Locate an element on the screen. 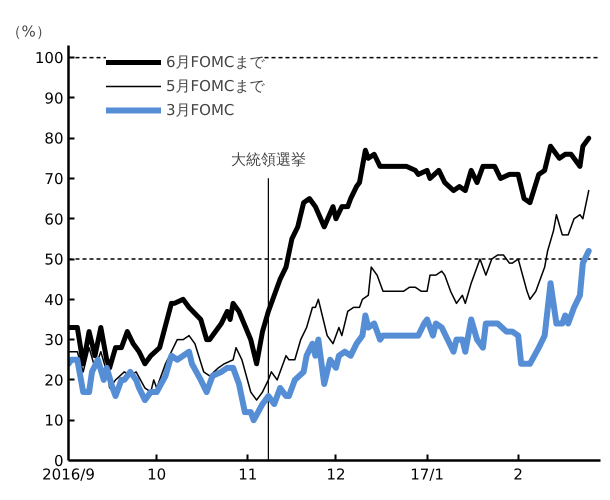  y-tick-label: 30 is located at coordinates (54, 340).